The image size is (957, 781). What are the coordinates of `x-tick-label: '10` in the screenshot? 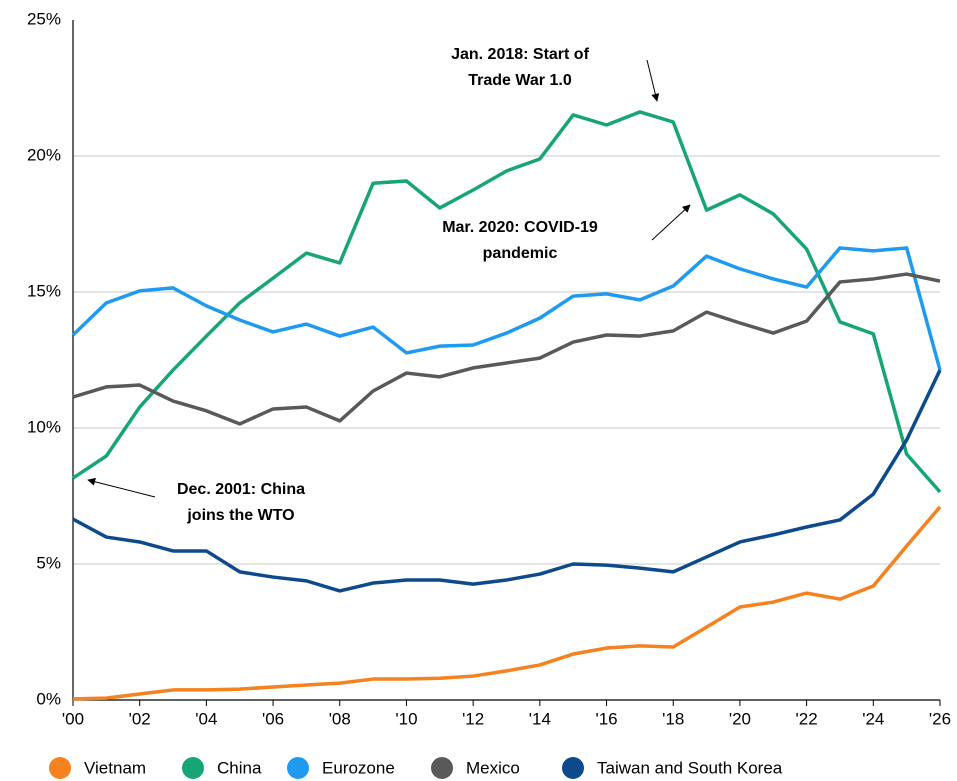 It's located at (406, 718).